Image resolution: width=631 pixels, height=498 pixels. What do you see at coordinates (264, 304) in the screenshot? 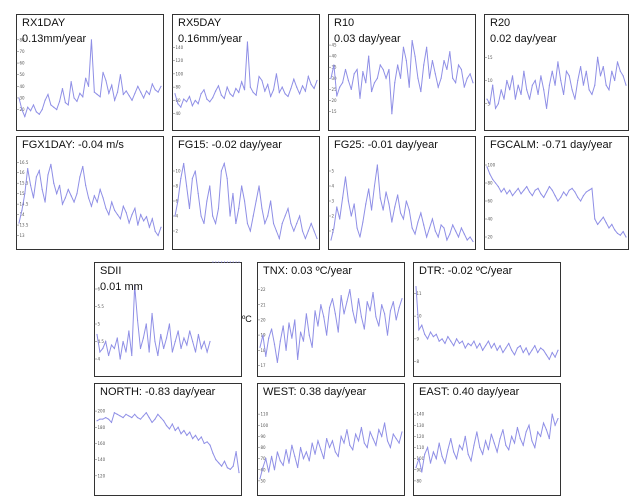
I see `y-tick-label: 21` at bounding box center [264, 304].